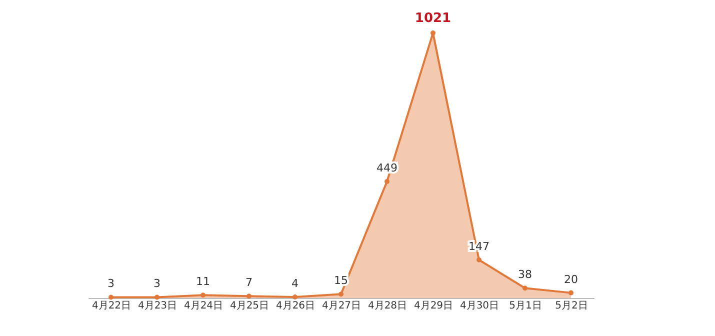  Describe the element at coordinates (158, 306) in the screenshot. I see `x-tick-label: 4月23日` at that location.